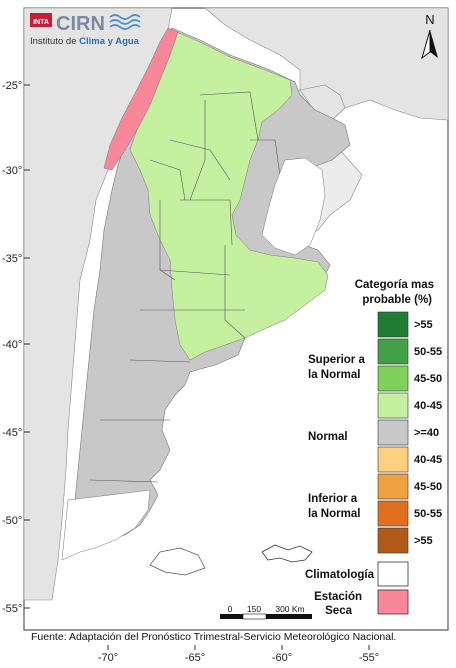  Describe the element at coordinates (195, 657) in the screenshot. I see `lon-tick-label: -65°` at that location.